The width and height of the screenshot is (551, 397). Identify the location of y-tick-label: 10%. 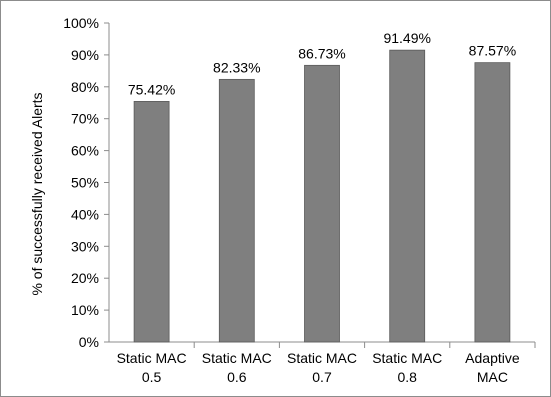
(85, 310).